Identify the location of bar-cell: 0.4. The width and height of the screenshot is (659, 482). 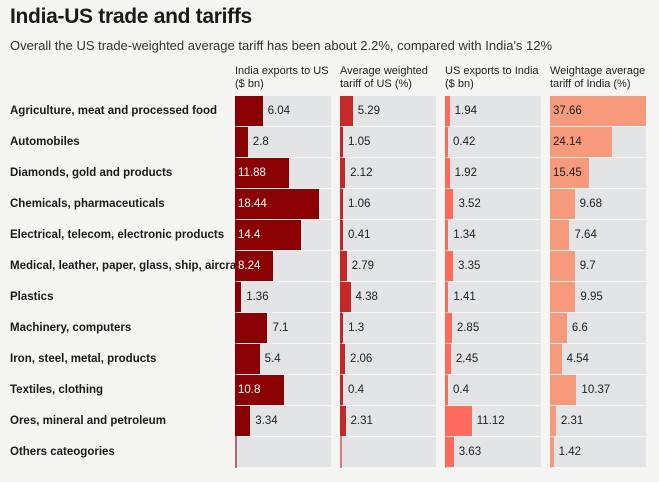
(388, 390).